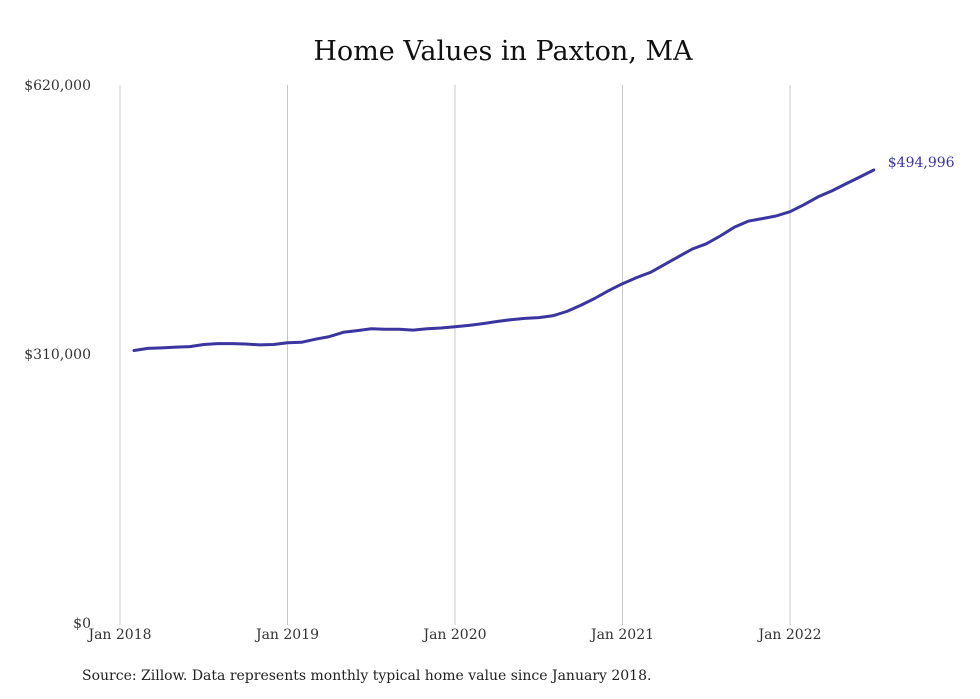 The image size is (980, 699). I want to click on x-axis-ticks: Jan 2018 Jan 2019 Jan 2020 Jan 2021 Jan 2022, so click(453, 635).